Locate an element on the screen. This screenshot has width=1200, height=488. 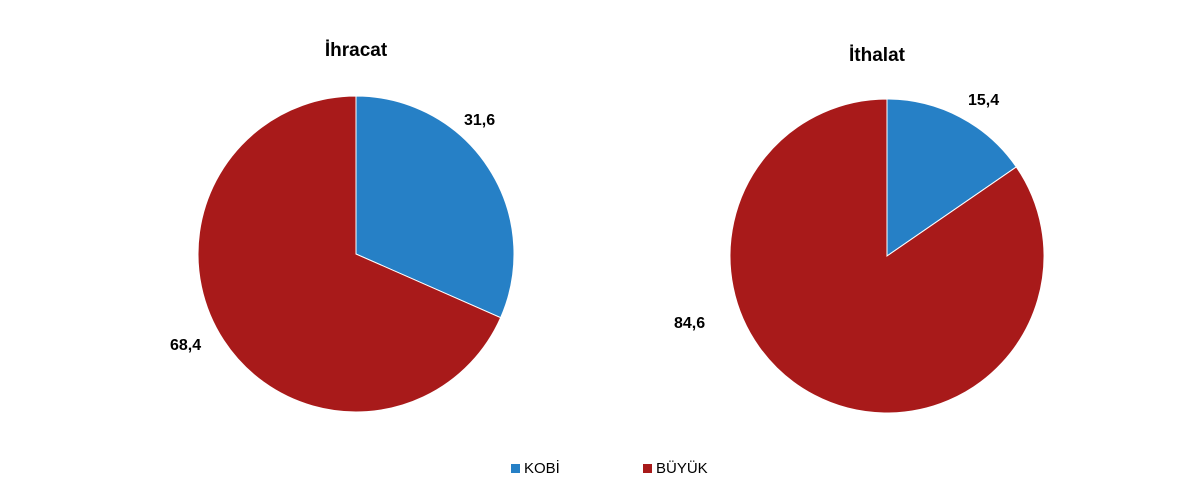
legend-swatch-kobi is located at coordinates (515, 468).